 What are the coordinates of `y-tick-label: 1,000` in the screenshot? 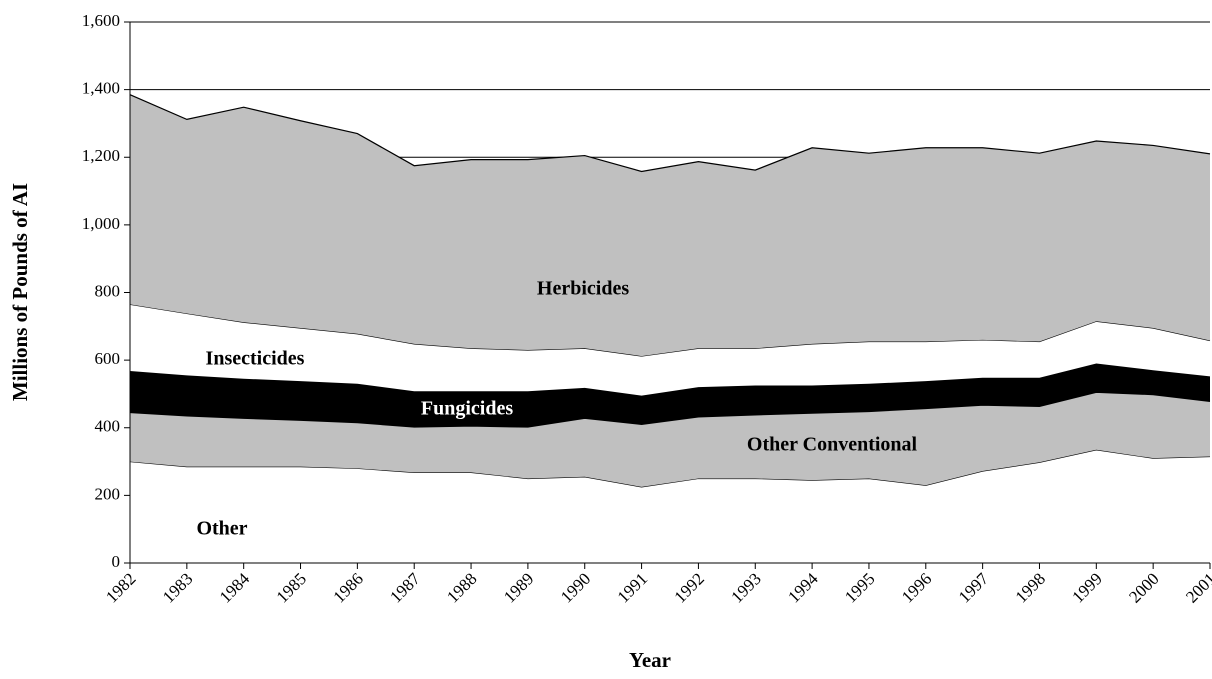 It's located at (101, 223).